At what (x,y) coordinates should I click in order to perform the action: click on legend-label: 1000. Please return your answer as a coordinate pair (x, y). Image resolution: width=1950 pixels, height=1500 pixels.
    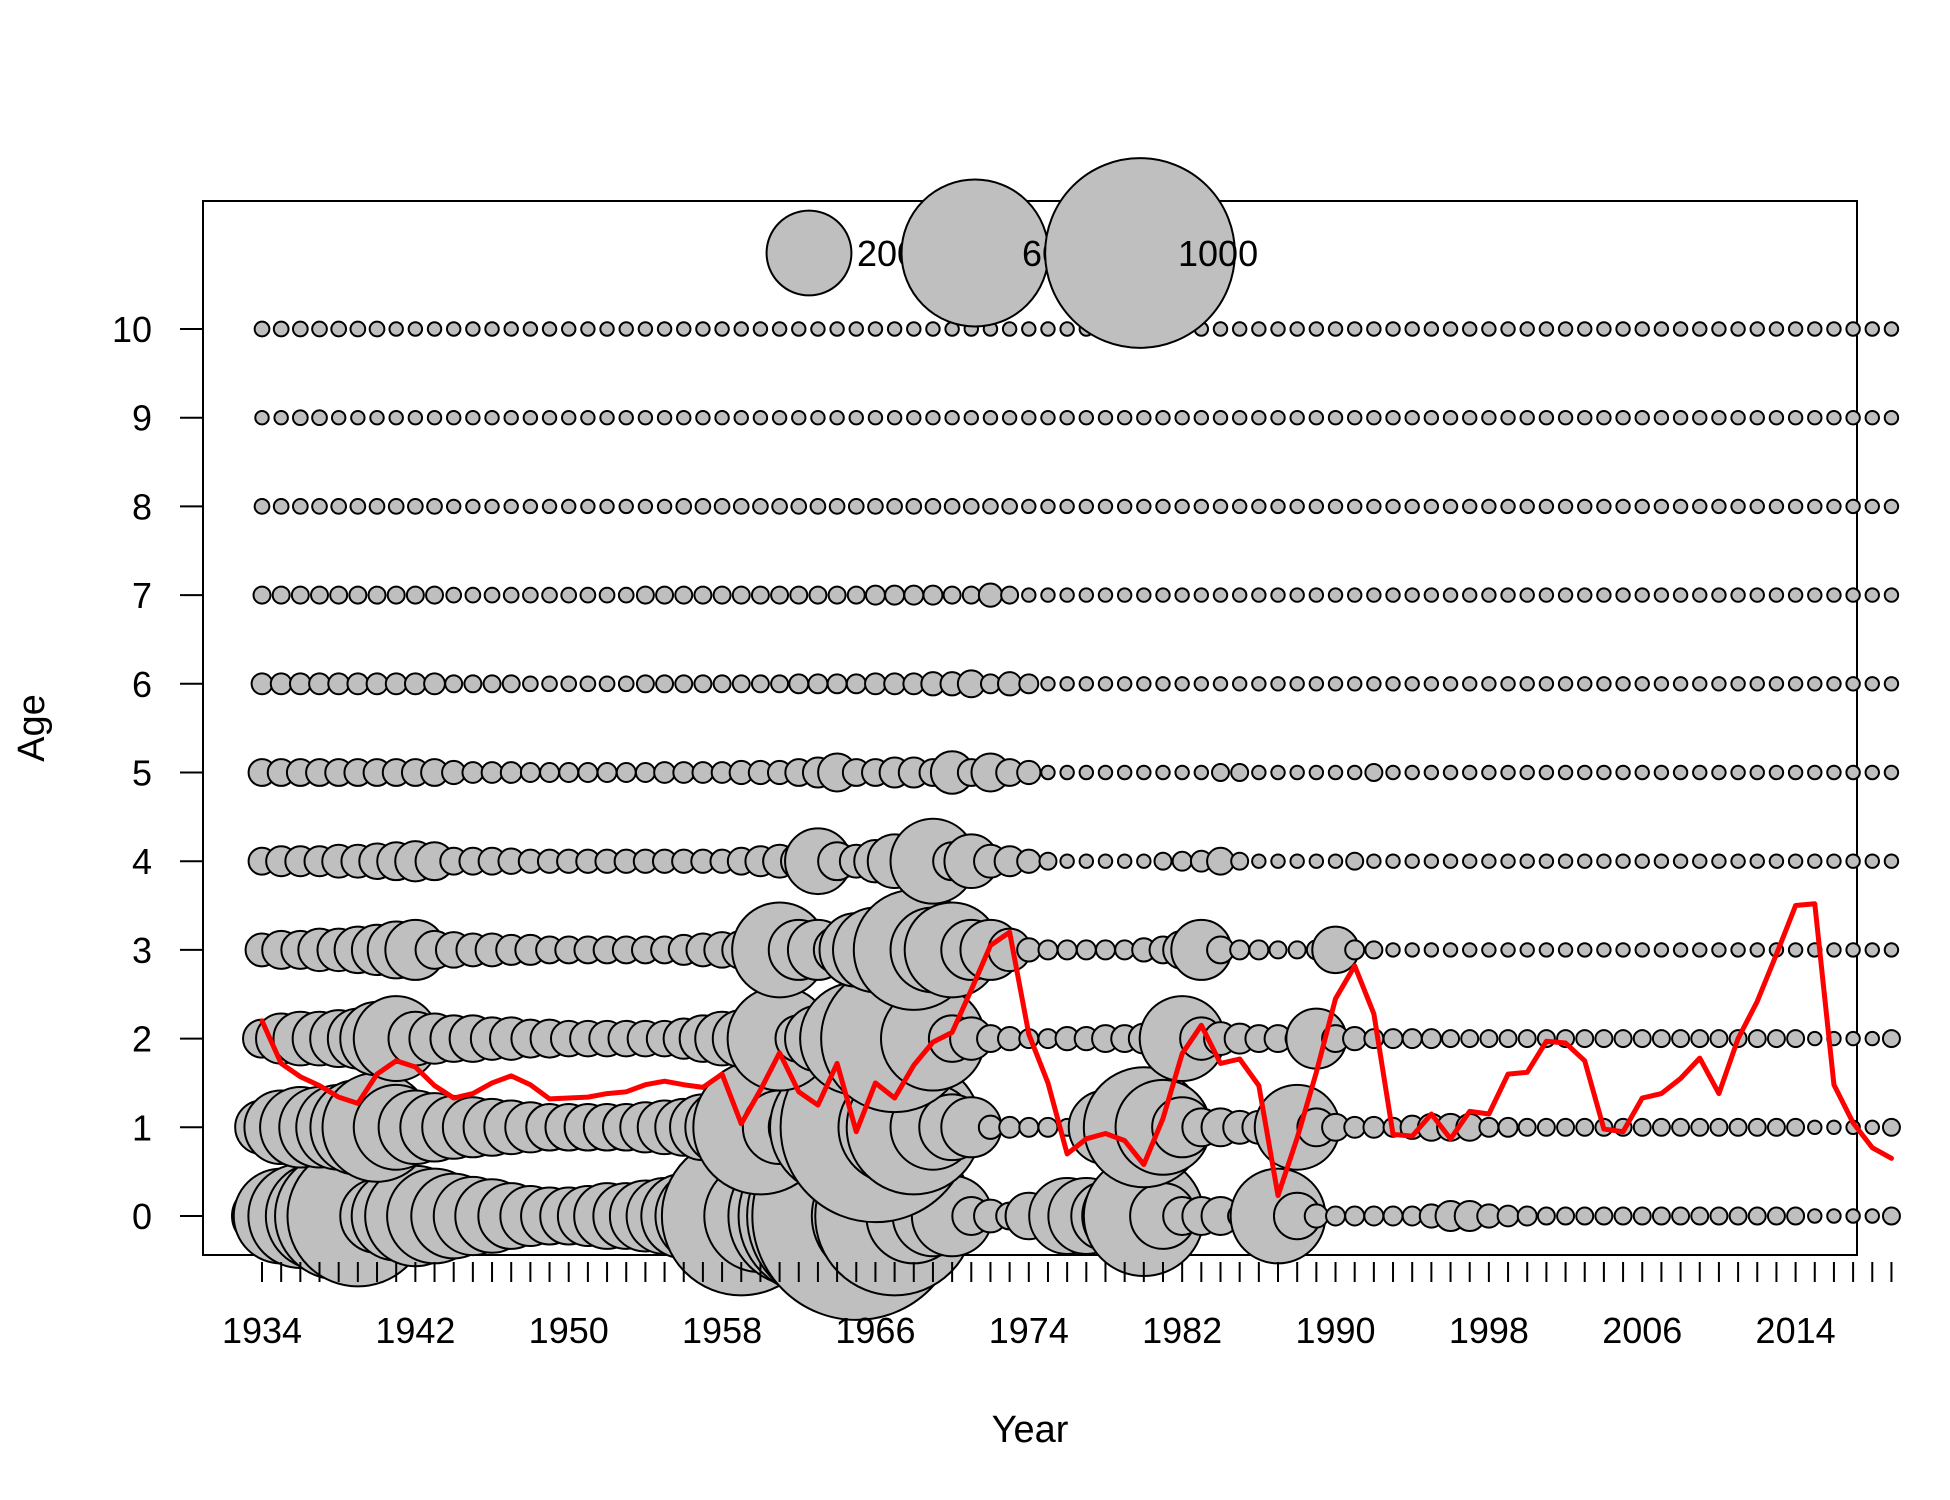
    Looking at the image, I should click on (1218, 253).